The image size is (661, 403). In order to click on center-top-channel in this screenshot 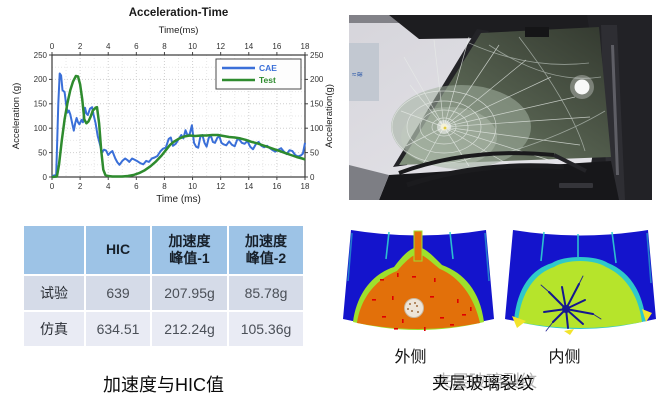, I will do `click(418, 246)`.